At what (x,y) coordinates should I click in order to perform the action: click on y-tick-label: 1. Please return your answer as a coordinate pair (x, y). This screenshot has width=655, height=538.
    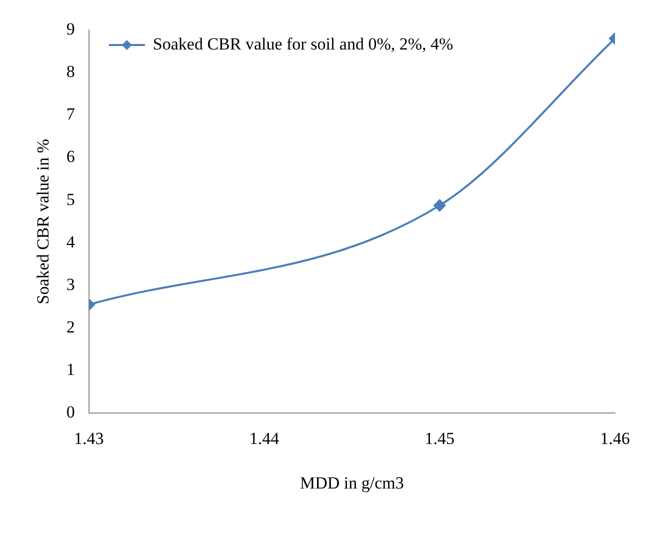
    Looking at the image, I should click on (70, 370).